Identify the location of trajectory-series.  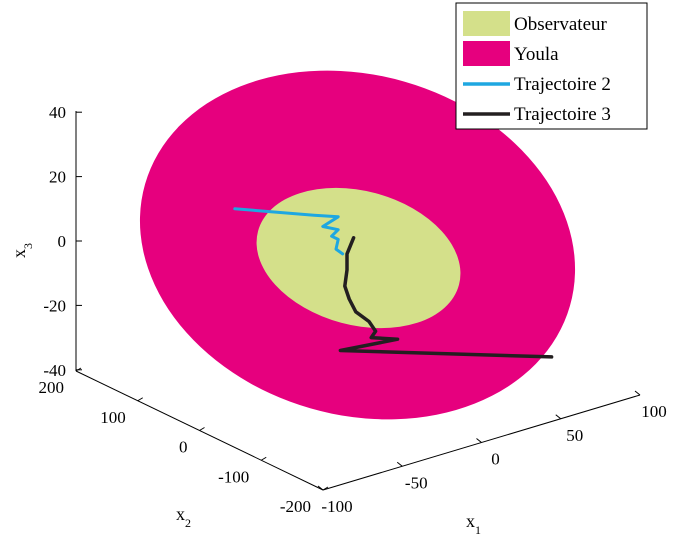
(393, 283).